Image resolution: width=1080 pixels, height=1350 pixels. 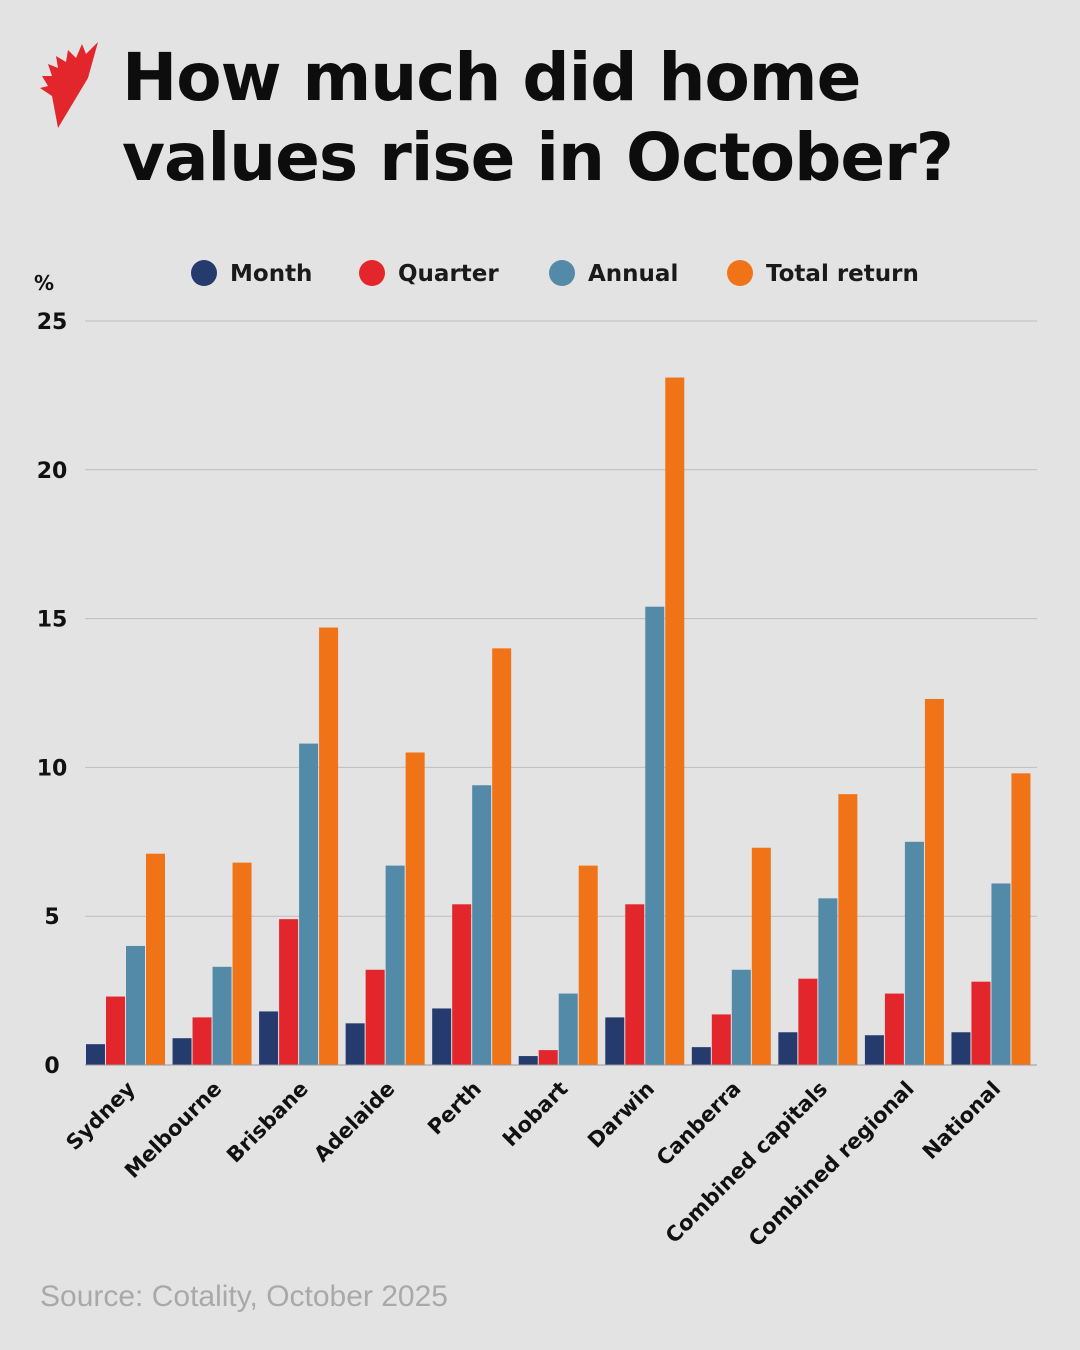 I want to click on x-tick-label: National, so click(x=961, y=1120).